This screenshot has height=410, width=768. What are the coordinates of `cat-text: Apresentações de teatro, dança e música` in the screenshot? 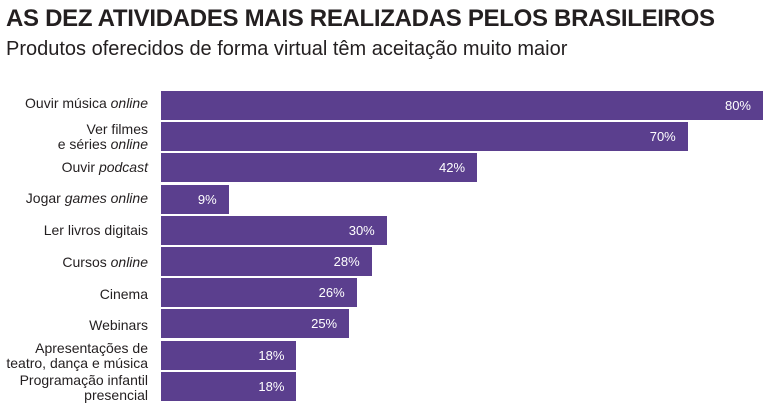 It's located at (77, 355).